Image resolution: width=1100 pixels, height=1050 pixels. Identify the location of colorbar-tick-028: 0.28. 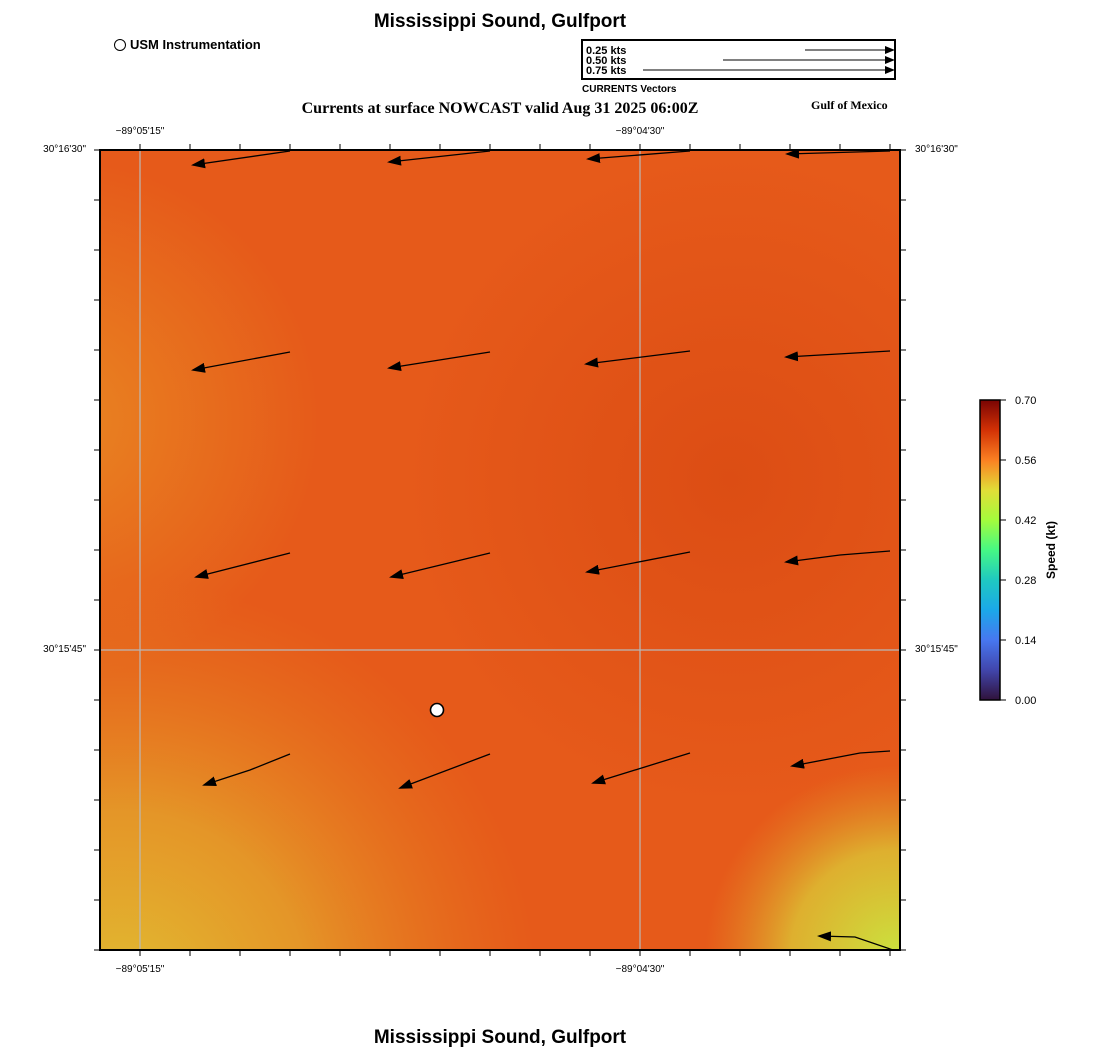
(1026, 581).